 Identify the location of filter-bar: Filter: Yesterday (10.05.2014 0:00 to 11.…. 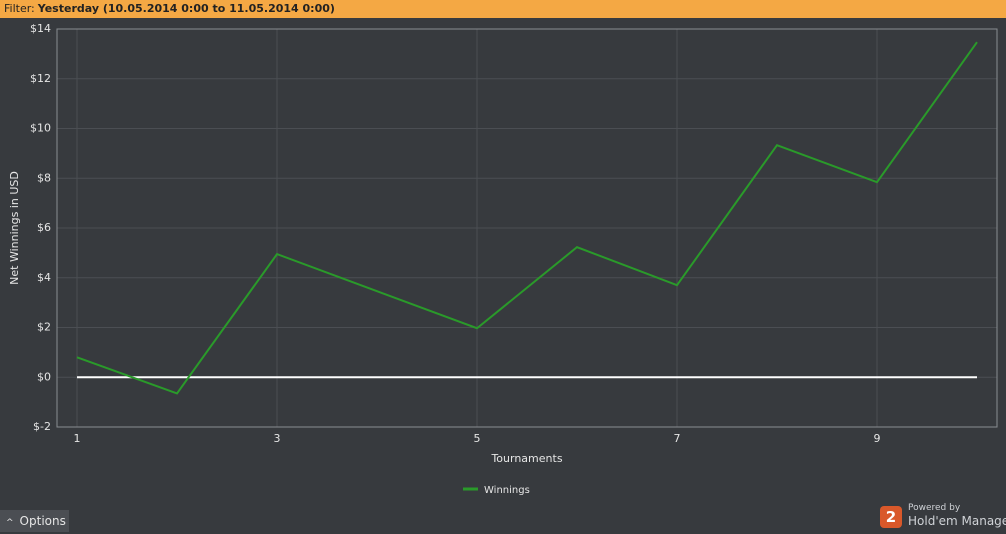
(503, 9).